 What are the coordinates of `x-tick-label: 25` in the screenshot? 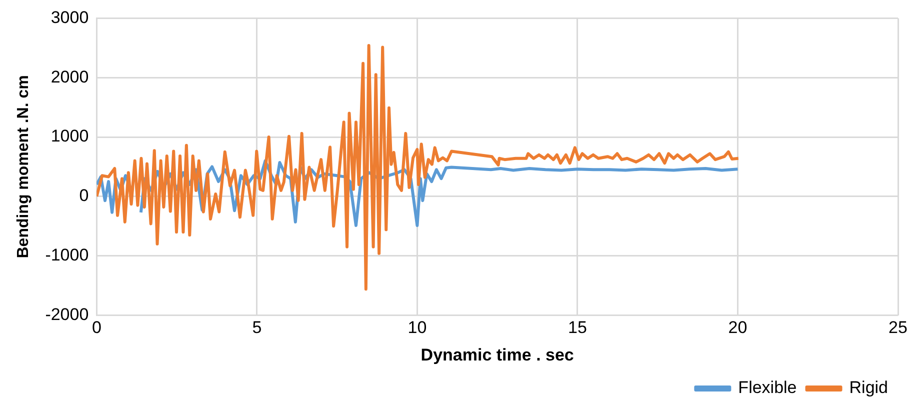 It's located at (898, 328).